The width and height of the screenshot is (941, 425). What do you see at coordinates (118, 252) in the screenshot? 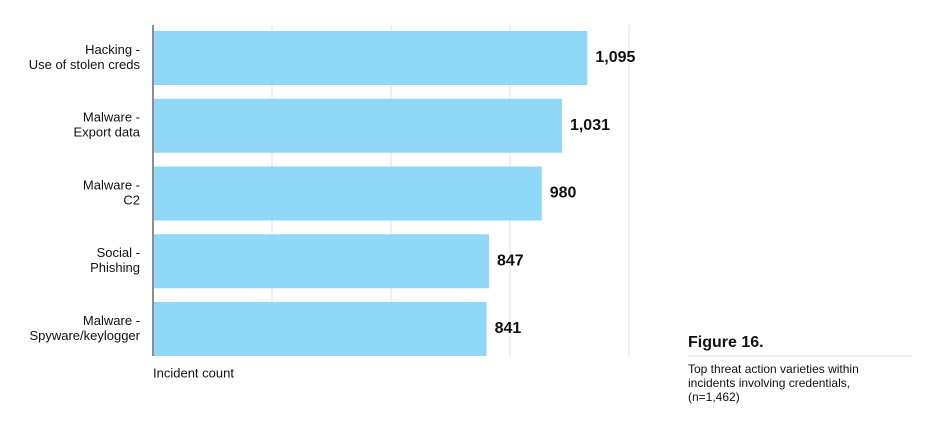
I see `y-tick-label: Social -` at bounding box center [118, 252].